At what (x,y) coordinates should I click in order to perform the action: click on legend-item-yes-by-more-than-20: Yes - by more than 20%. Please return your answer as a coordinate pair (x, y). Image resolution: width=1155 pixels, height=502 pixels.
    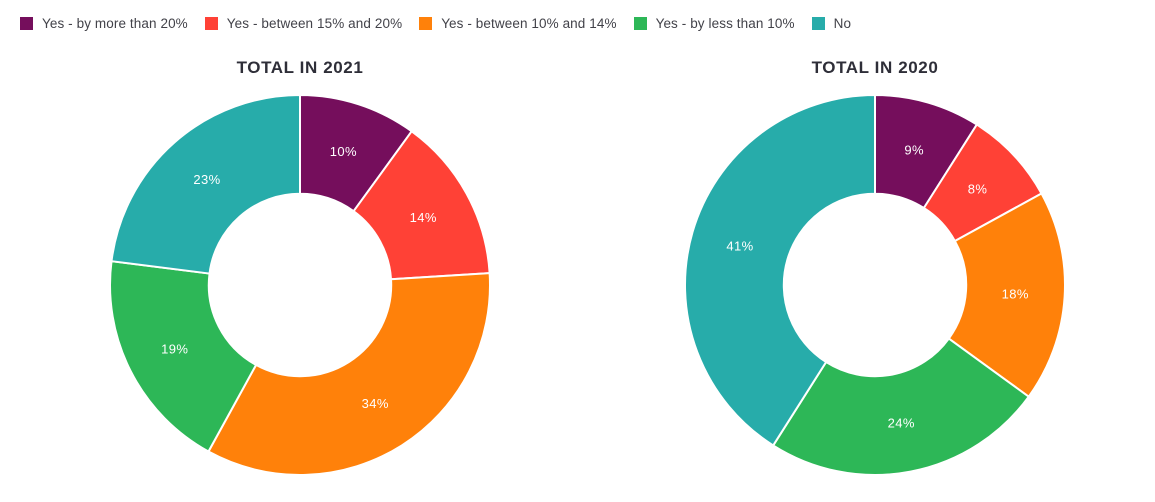
    Looking at the image, I should click on (104, 23).